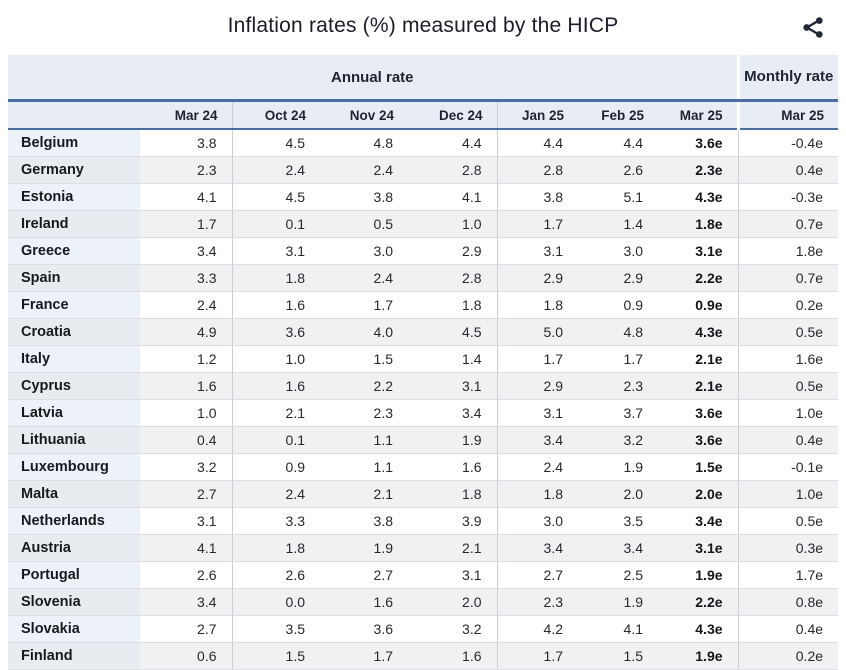  I want to click on table-row: France 2.4 1.6 1.7 1.8 1.8 0.9 0.9e 0.2e, so click(423, 305).